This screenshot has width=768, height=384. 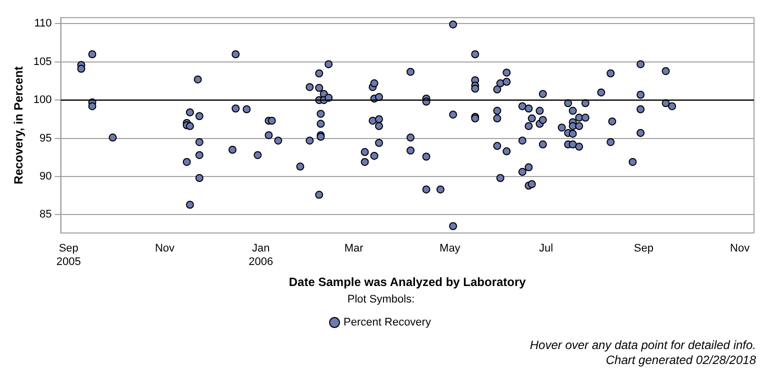 I want to click on x-tick-label: Jul, so click(x=546, y=248).